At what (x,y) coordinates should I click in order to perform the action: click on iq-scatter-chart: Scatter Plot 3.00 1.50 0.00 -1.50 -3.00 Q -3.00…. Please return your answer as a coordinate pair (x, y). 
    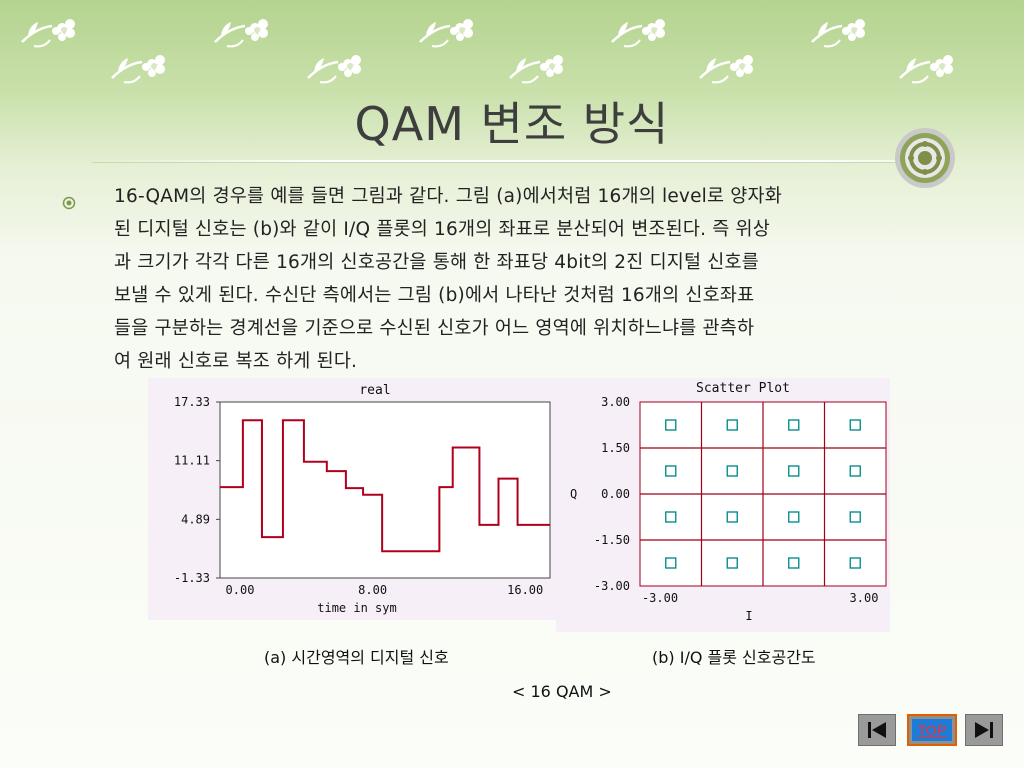
    Looking at the image, I should click on (723, 505).